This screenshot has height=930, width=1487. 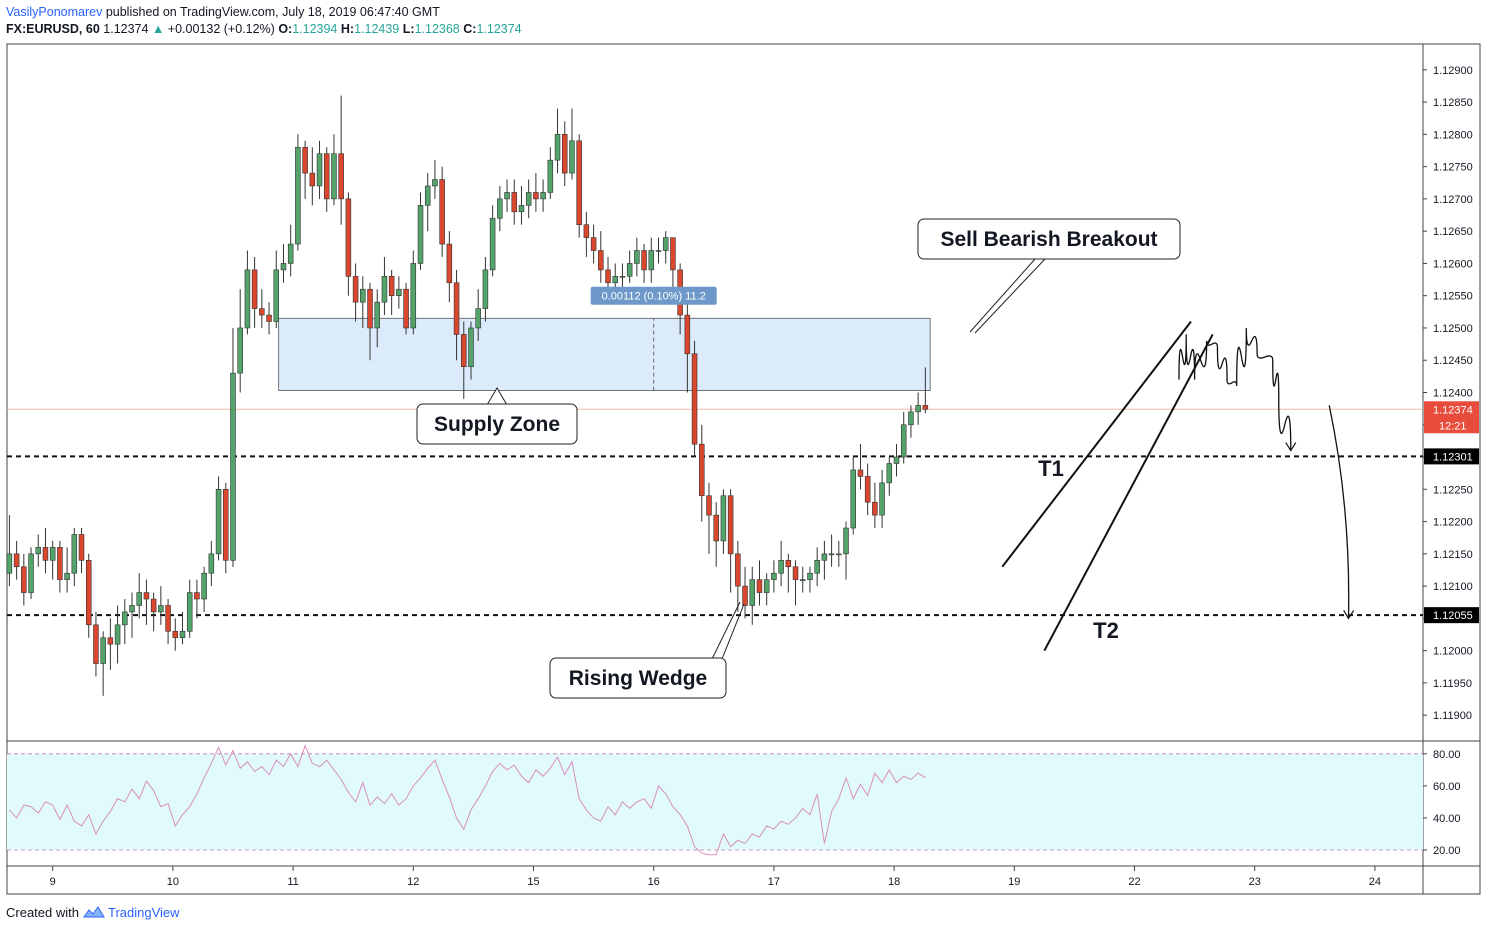 I want to click on open-value: 1.12394, so click(x=315, y=29).